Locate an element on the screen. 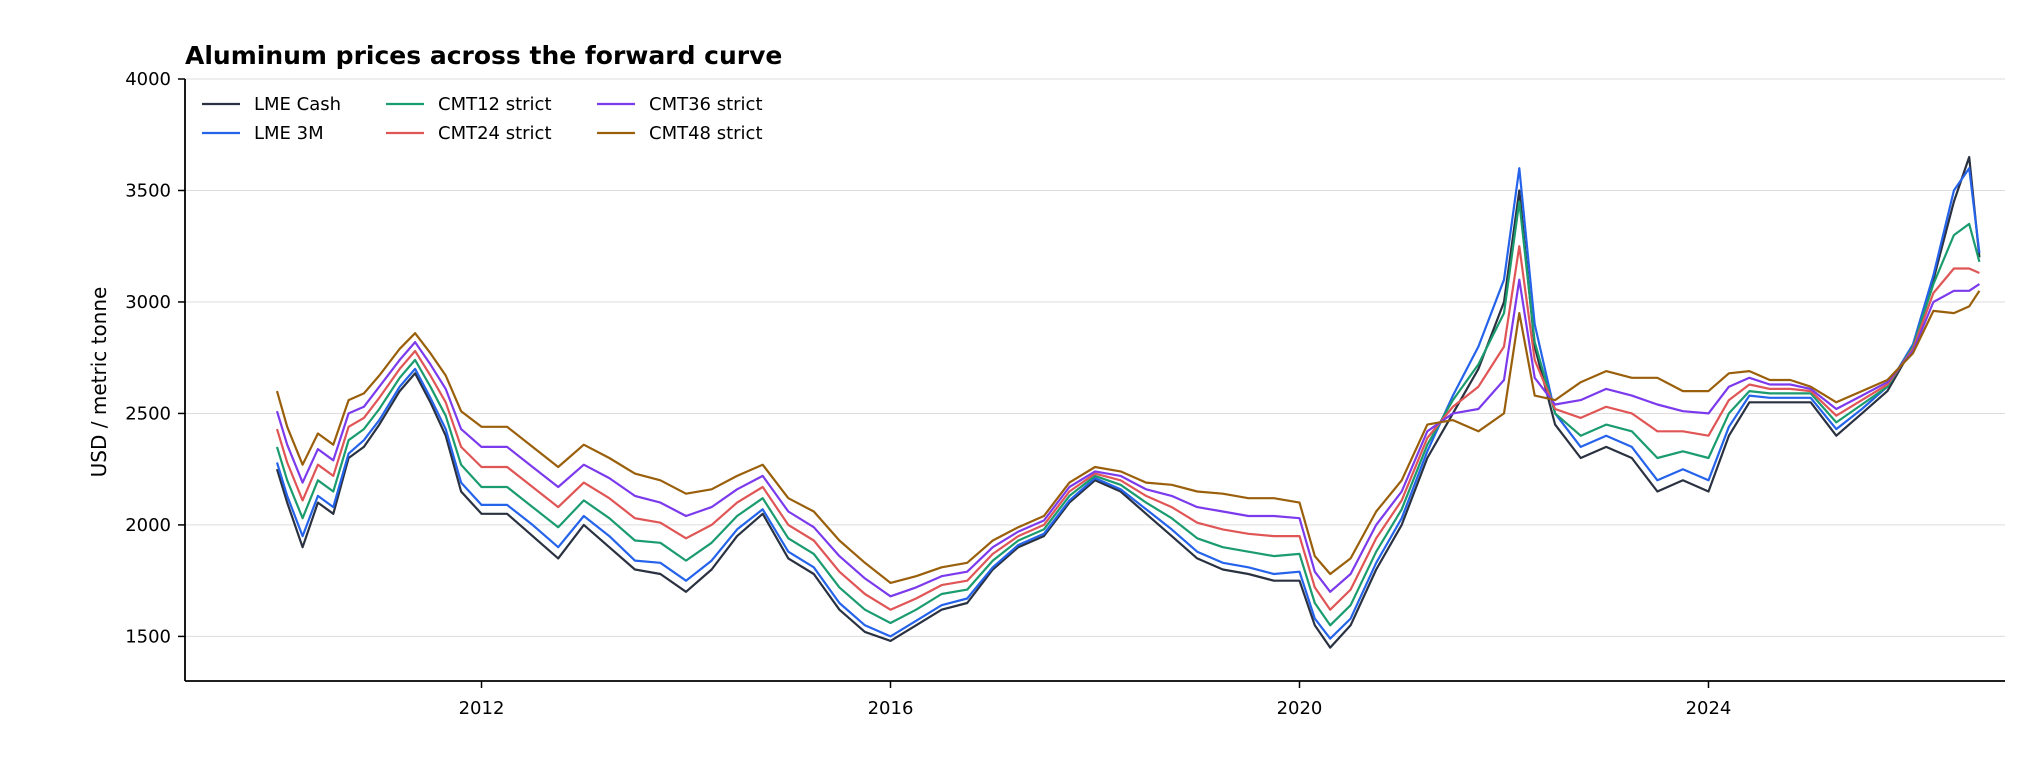  legend-label: LME Cash is located at coordinates (297, 104).